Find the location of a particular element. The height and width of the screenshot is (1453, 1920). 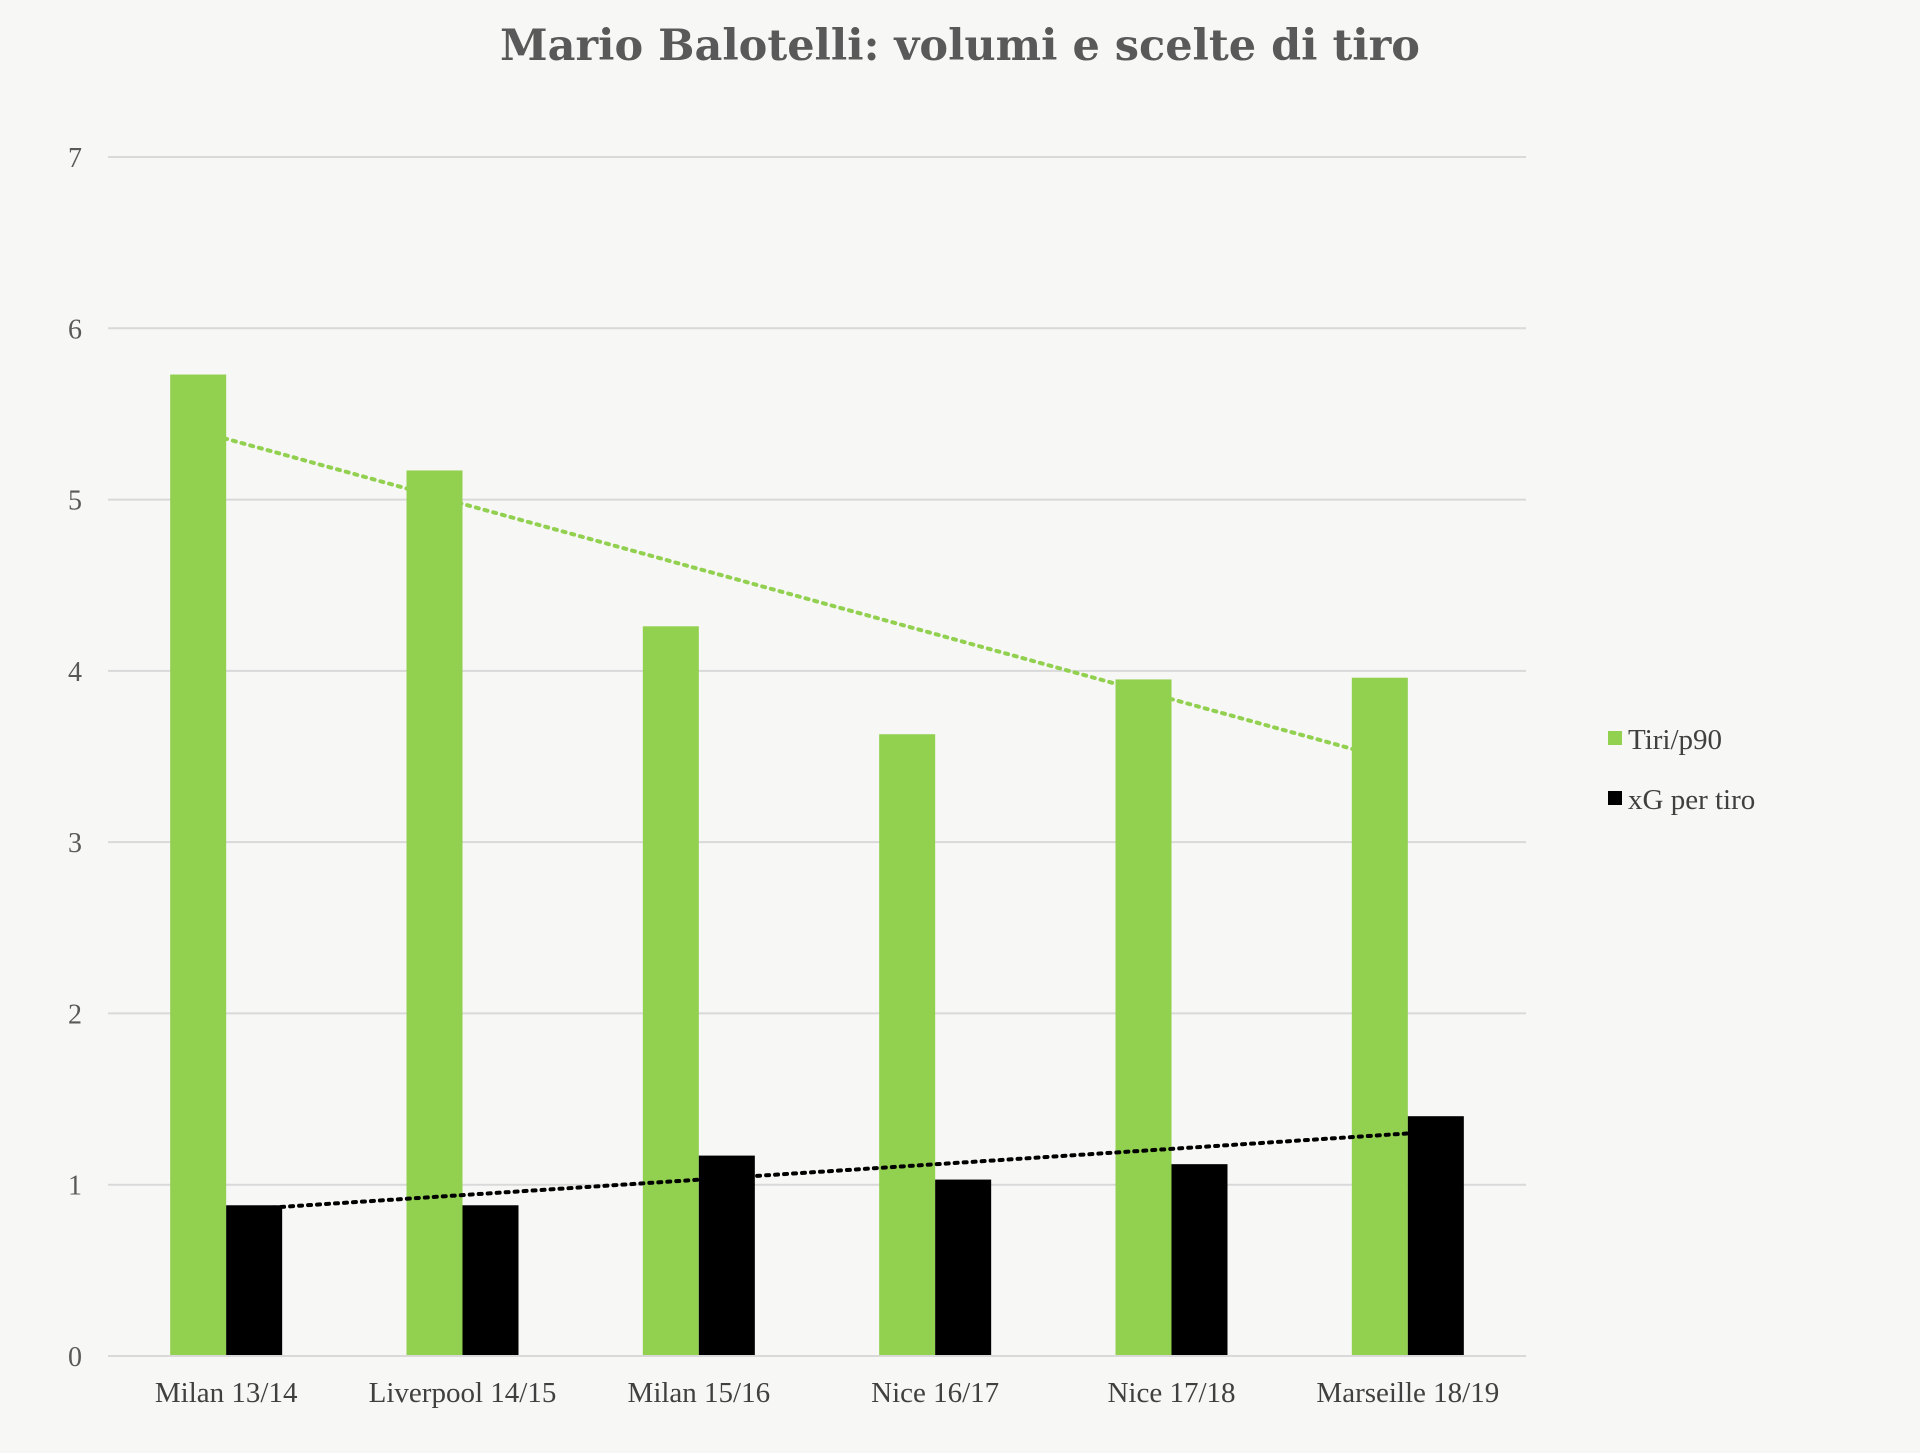

x-category-label: Marseille 18/19 is located at coordinates (1407, 1393).